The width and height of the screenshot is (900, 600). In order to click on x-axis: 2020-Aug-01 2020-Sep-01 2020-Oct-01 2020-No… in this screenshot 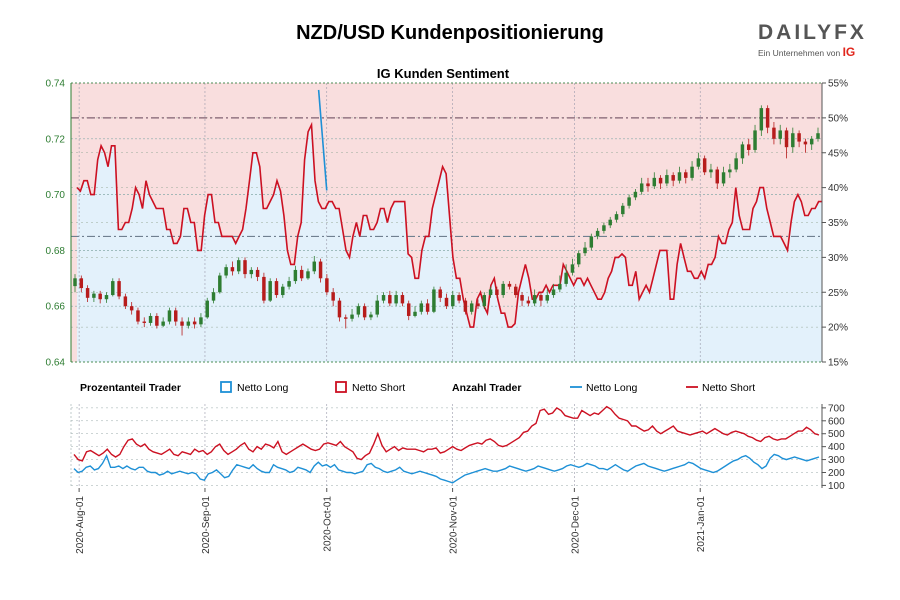, I will do `click(391, 521)`.